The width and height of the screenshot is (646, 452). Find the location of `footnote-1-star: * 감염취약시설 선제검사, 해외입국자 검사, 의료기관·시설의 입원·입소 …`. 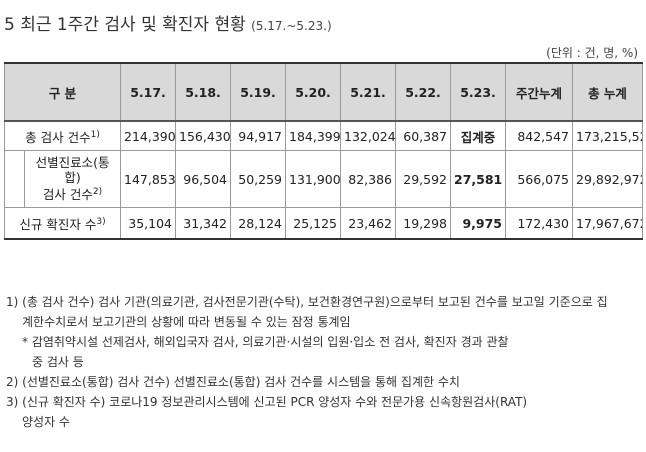

footnote-1-star: * 감염취약시설 선제검사, 해외입국자 검사, 의료기관·시설의 입원·입소 … is located at coordinates (265, 342).